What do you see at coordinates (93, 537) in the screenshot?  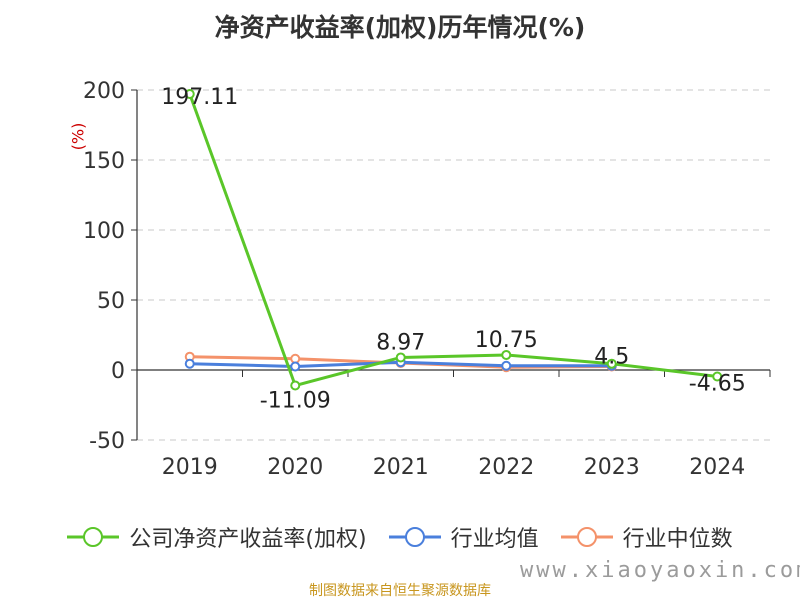 I see `legend-swatch-company-icon` at bounding box center [93, 537].